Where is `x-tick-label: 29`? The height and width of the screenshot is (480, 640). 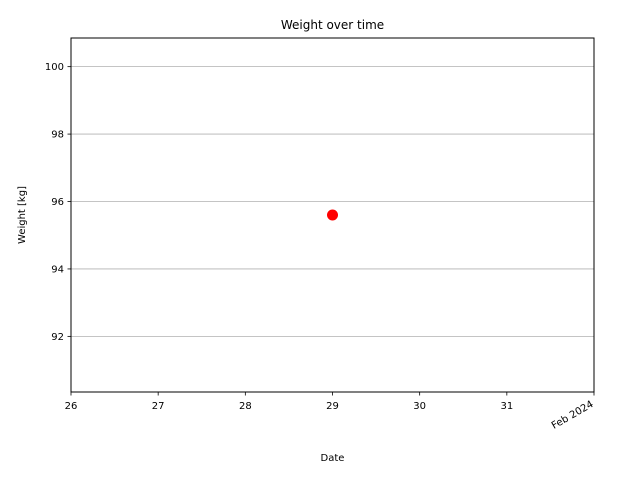
x-tick-label: 29 is located at coordinates (332, 406).